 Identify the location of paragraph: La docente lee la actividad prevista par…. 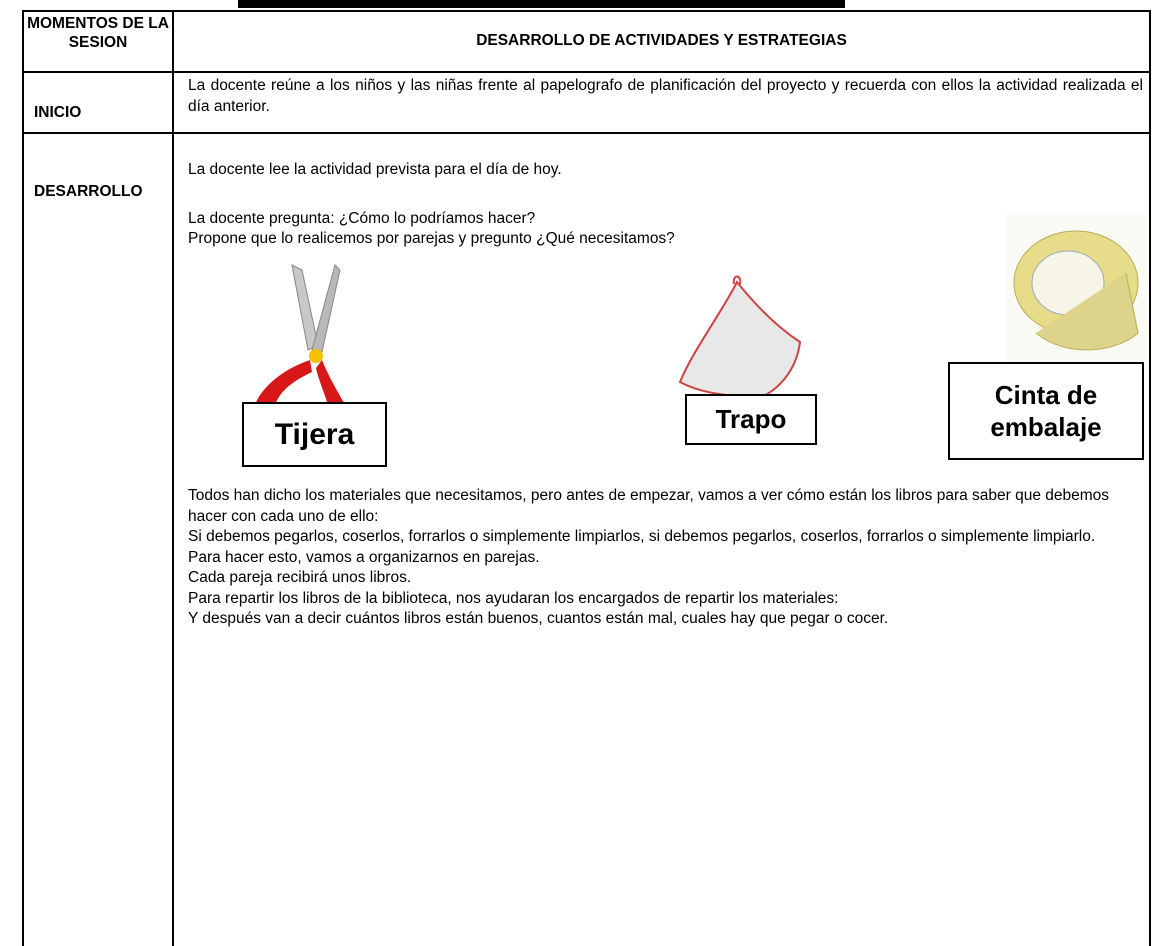
(375, 169).